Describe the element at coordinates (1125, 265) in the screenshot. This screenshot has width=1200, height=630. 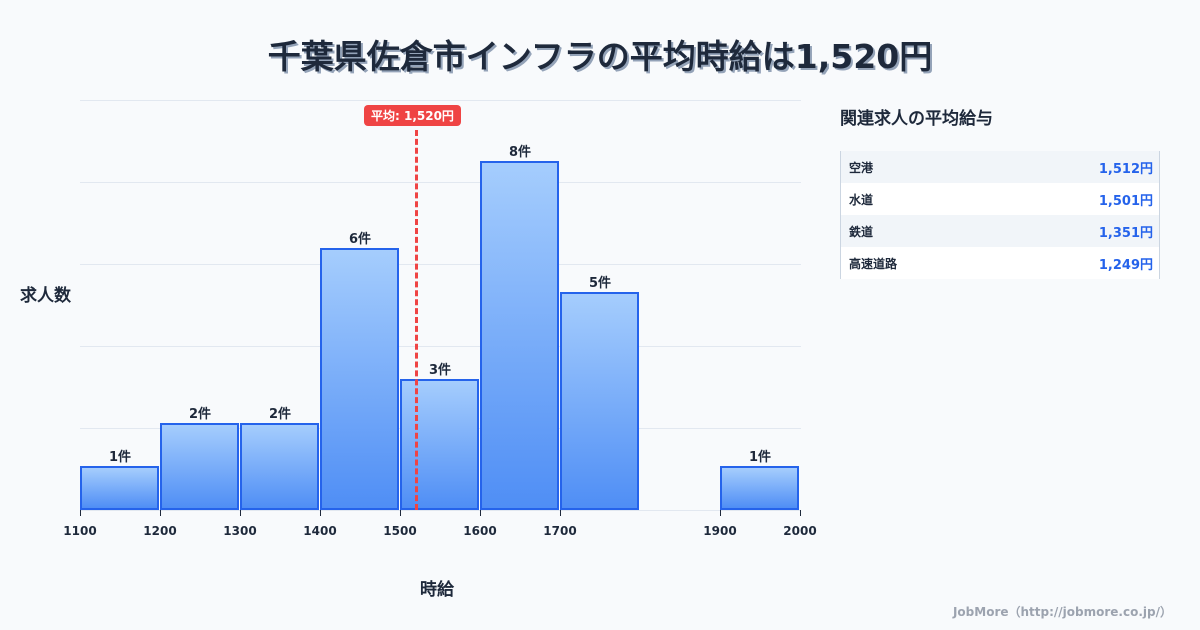
I see `job-salary: 1,249円` at that location.